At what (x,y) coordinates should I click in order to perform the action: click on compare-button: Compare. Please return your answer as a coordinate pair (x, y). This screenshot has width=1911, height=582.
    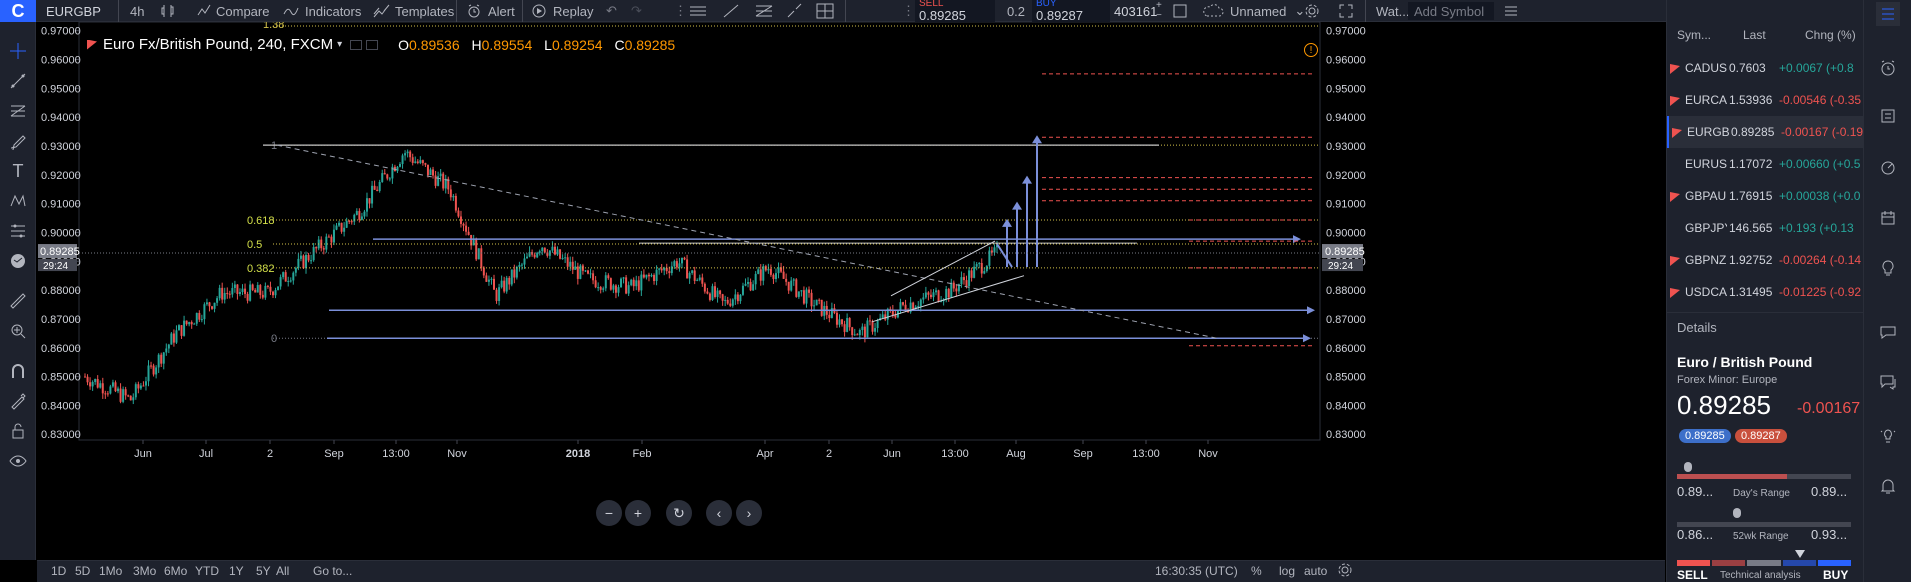
    Looking at the image, I should click on (232, 11).